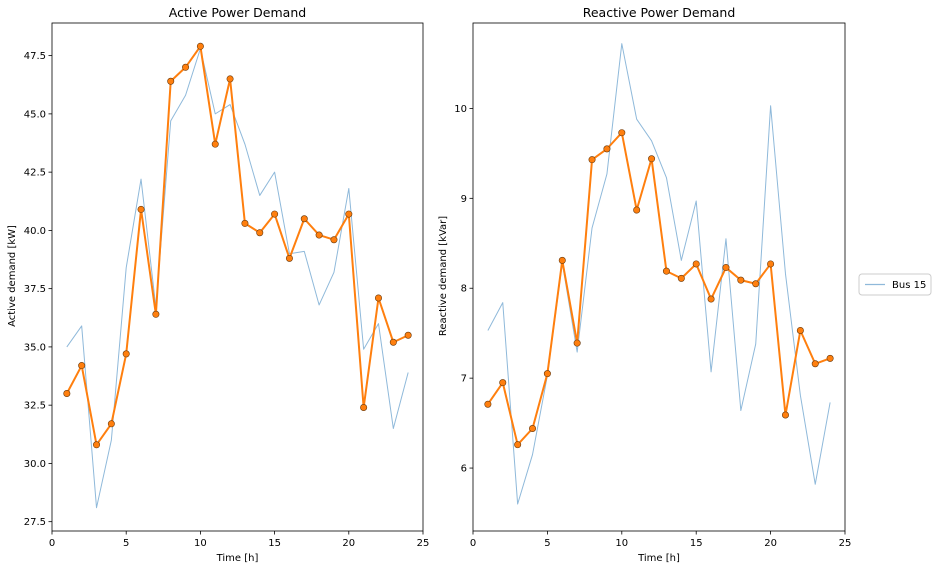 This screenshot has width=937, height=568. I want to click on active-power-xtick-label: 25, so click(423, 543).